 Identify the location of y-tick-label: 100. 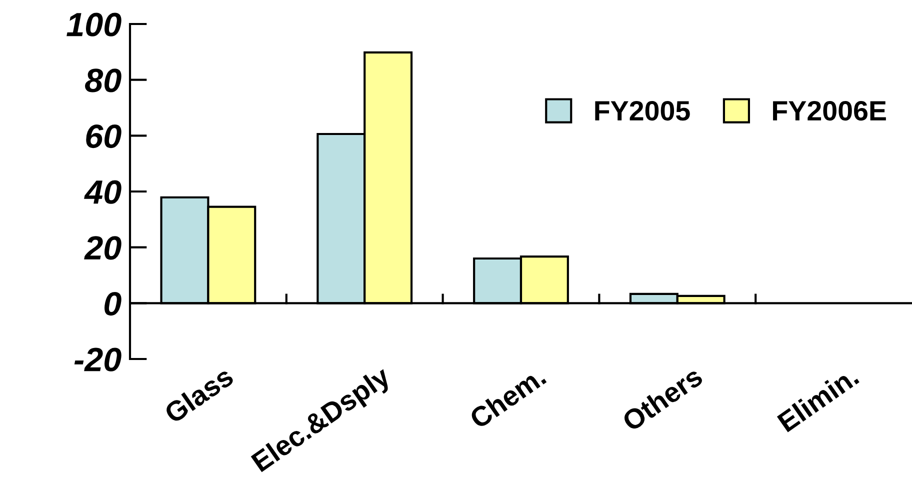
(94, 24).